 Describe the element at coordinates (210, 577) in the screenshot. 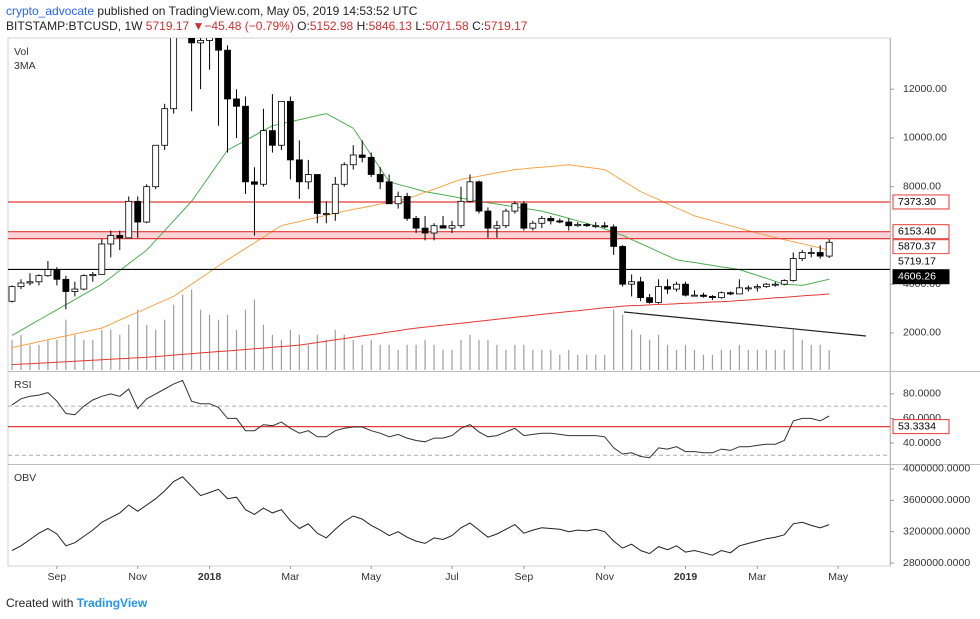

I see `x-tick-label: 2018` at that location.